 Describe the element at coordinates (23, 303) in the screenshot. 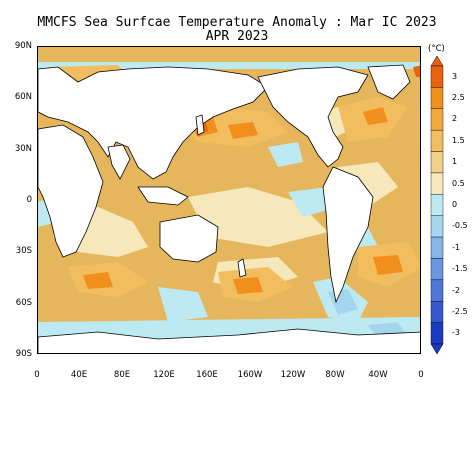

I see `lat-label-60s: 60S` at that location.